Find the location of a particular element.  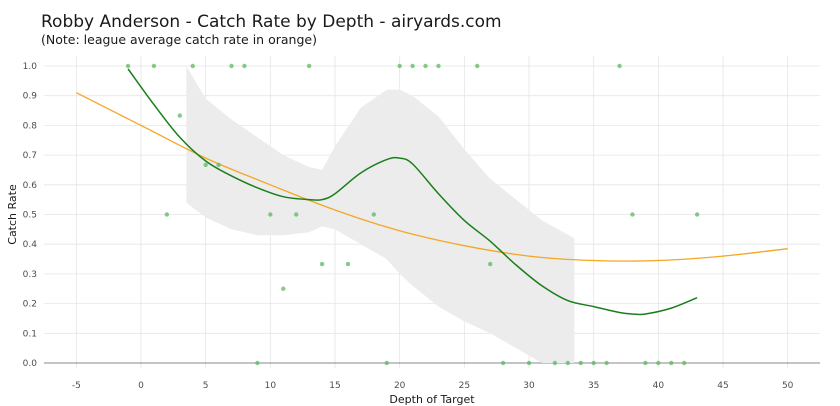

x-tick-label: 10 is located at coordinates (271, 386).